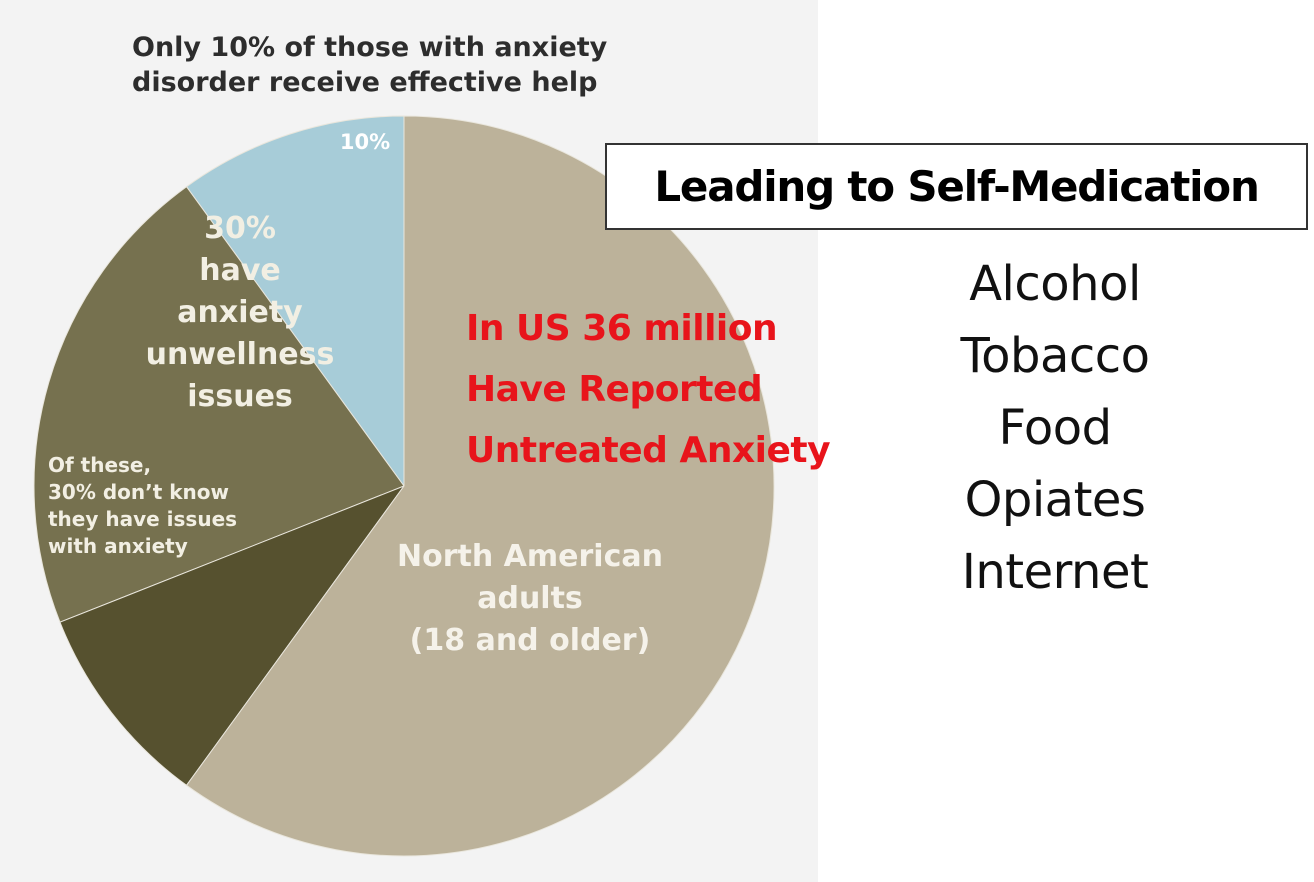  Describe the element at coordinates (1055, 284) in the screenshot. I see `list-item: Alcohol` at that location.